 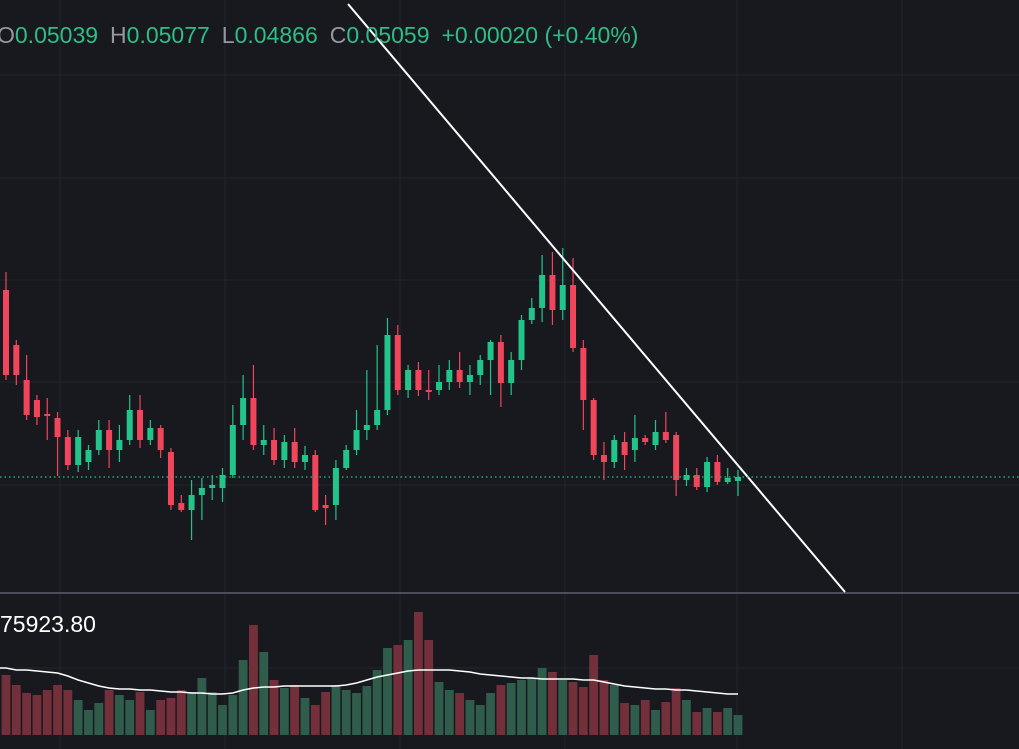 What do you see at coordinates (168, 35) in the screenshot?
I see `high-value: 0.05077` at bounding box center [168, 35].